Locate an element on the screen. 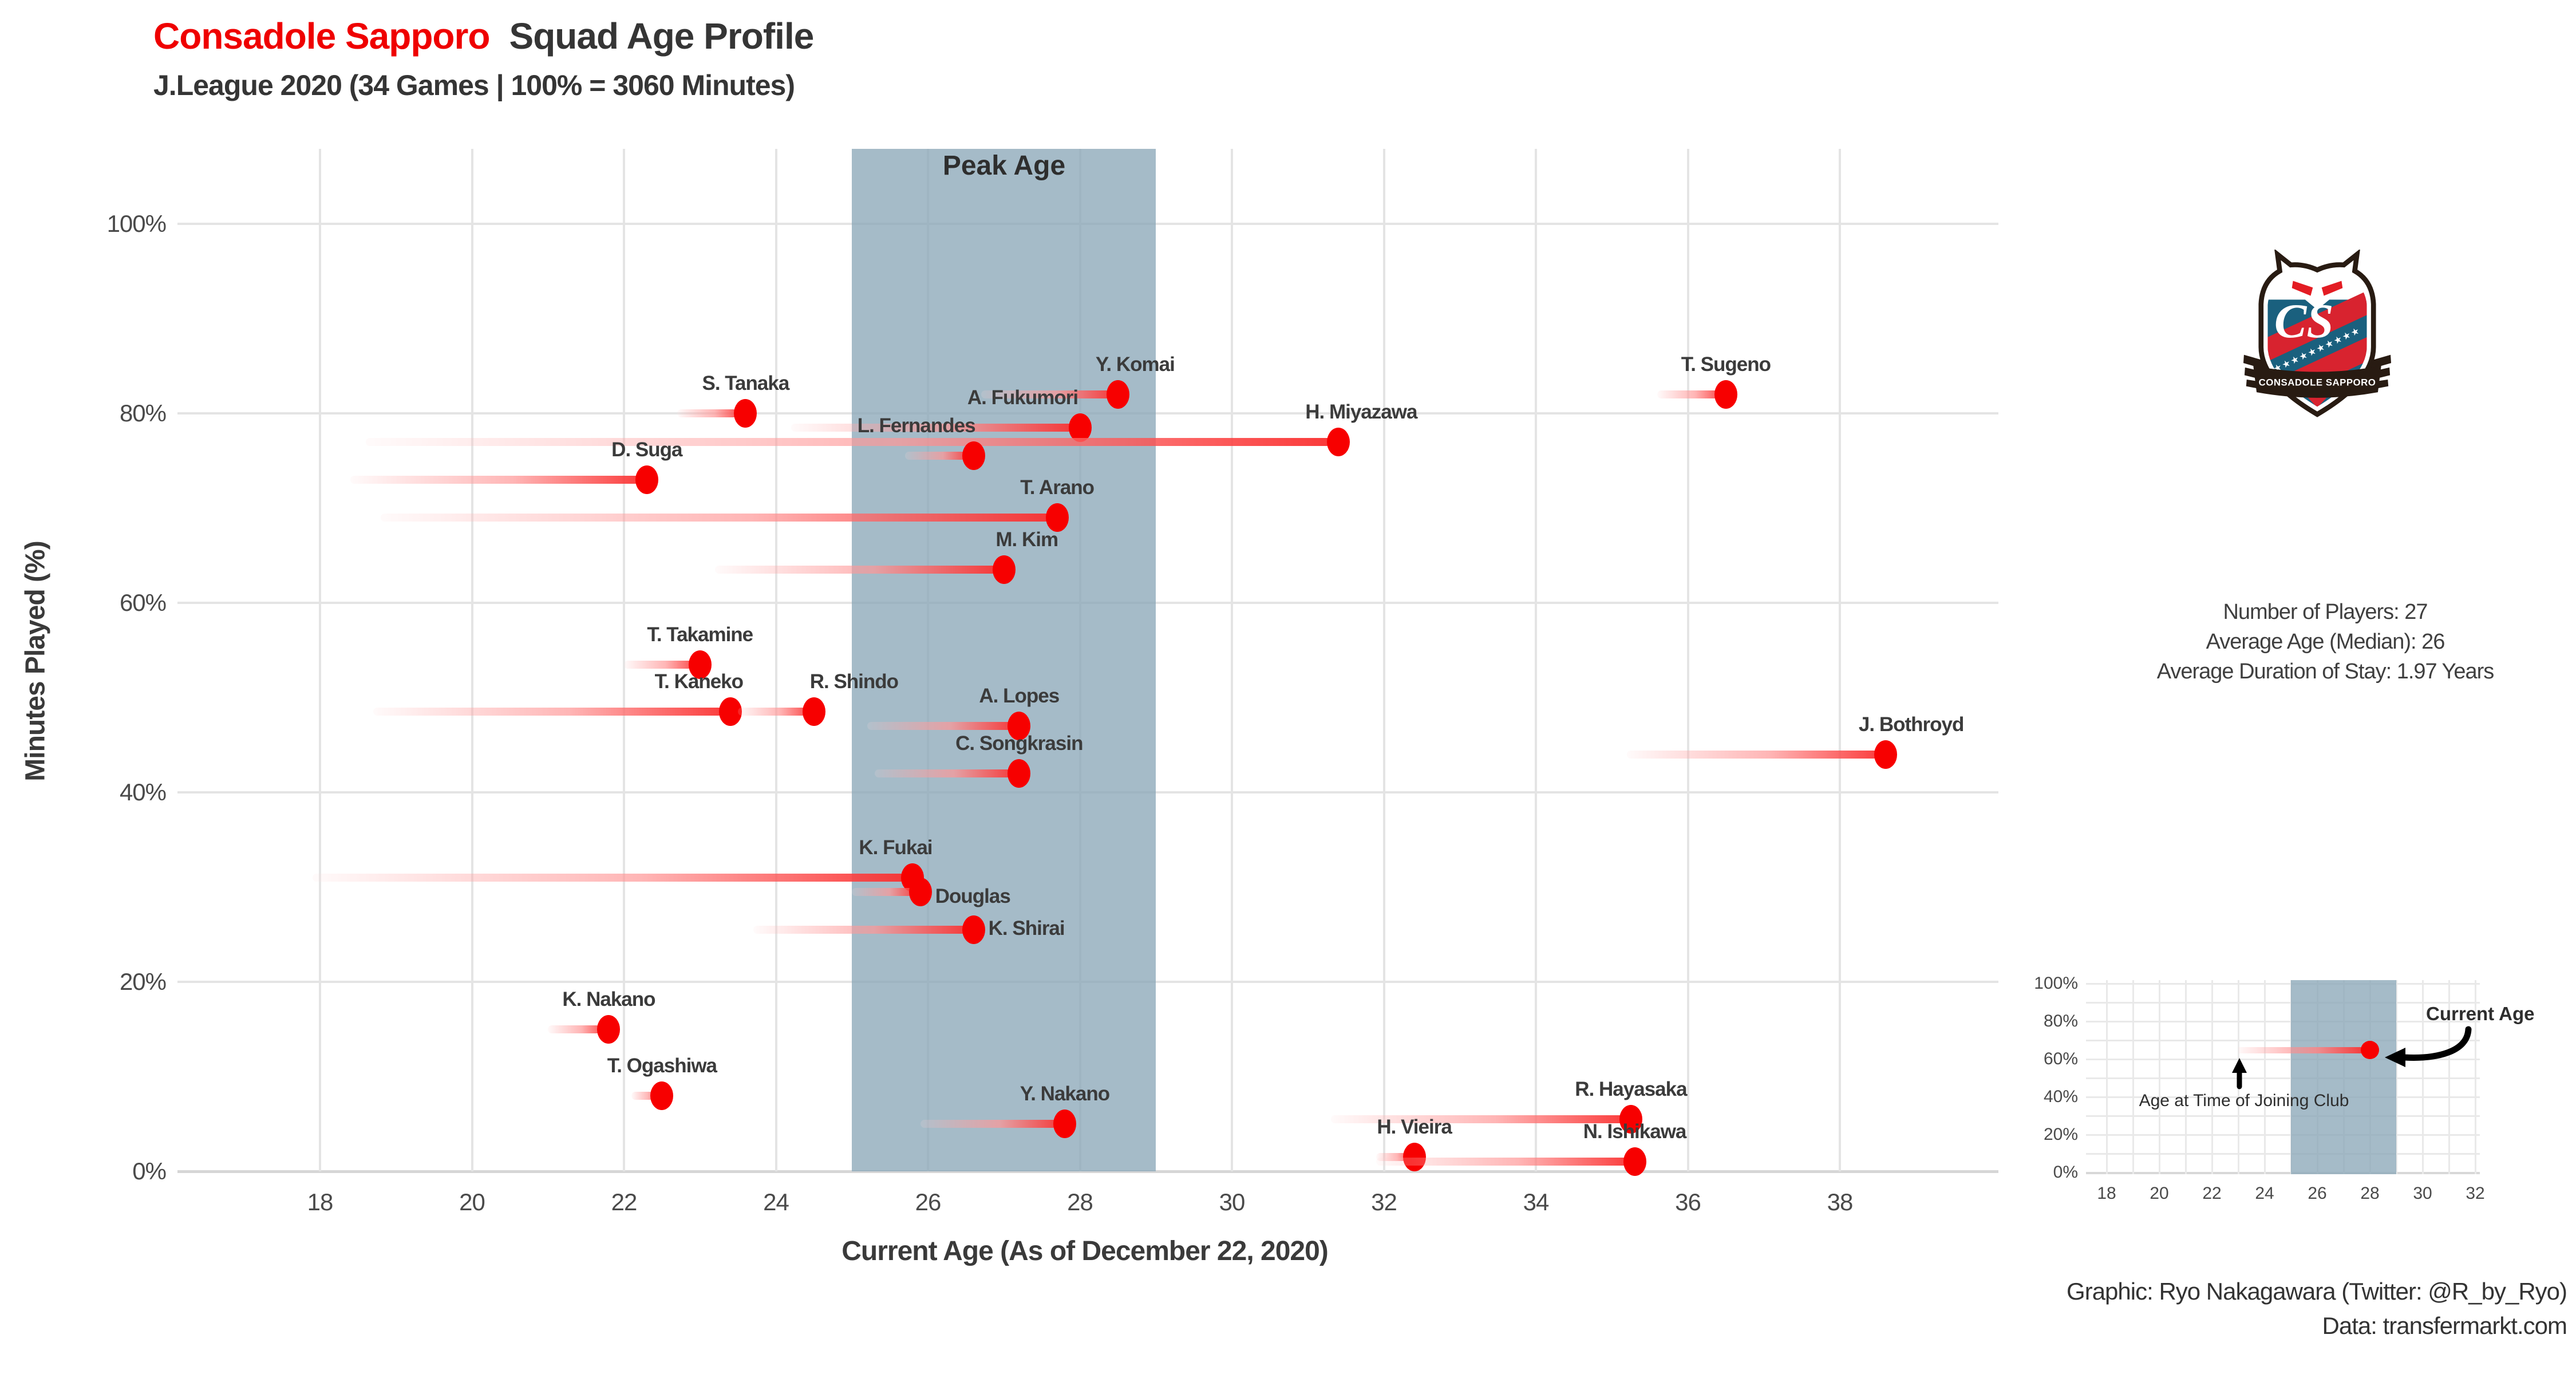 The width and height of the screenshot is (2576, 1374). club-crest: ★★★★★★★★★★★ CS CONSADOLE SAPPORO is located at coordinates (2317, 333).